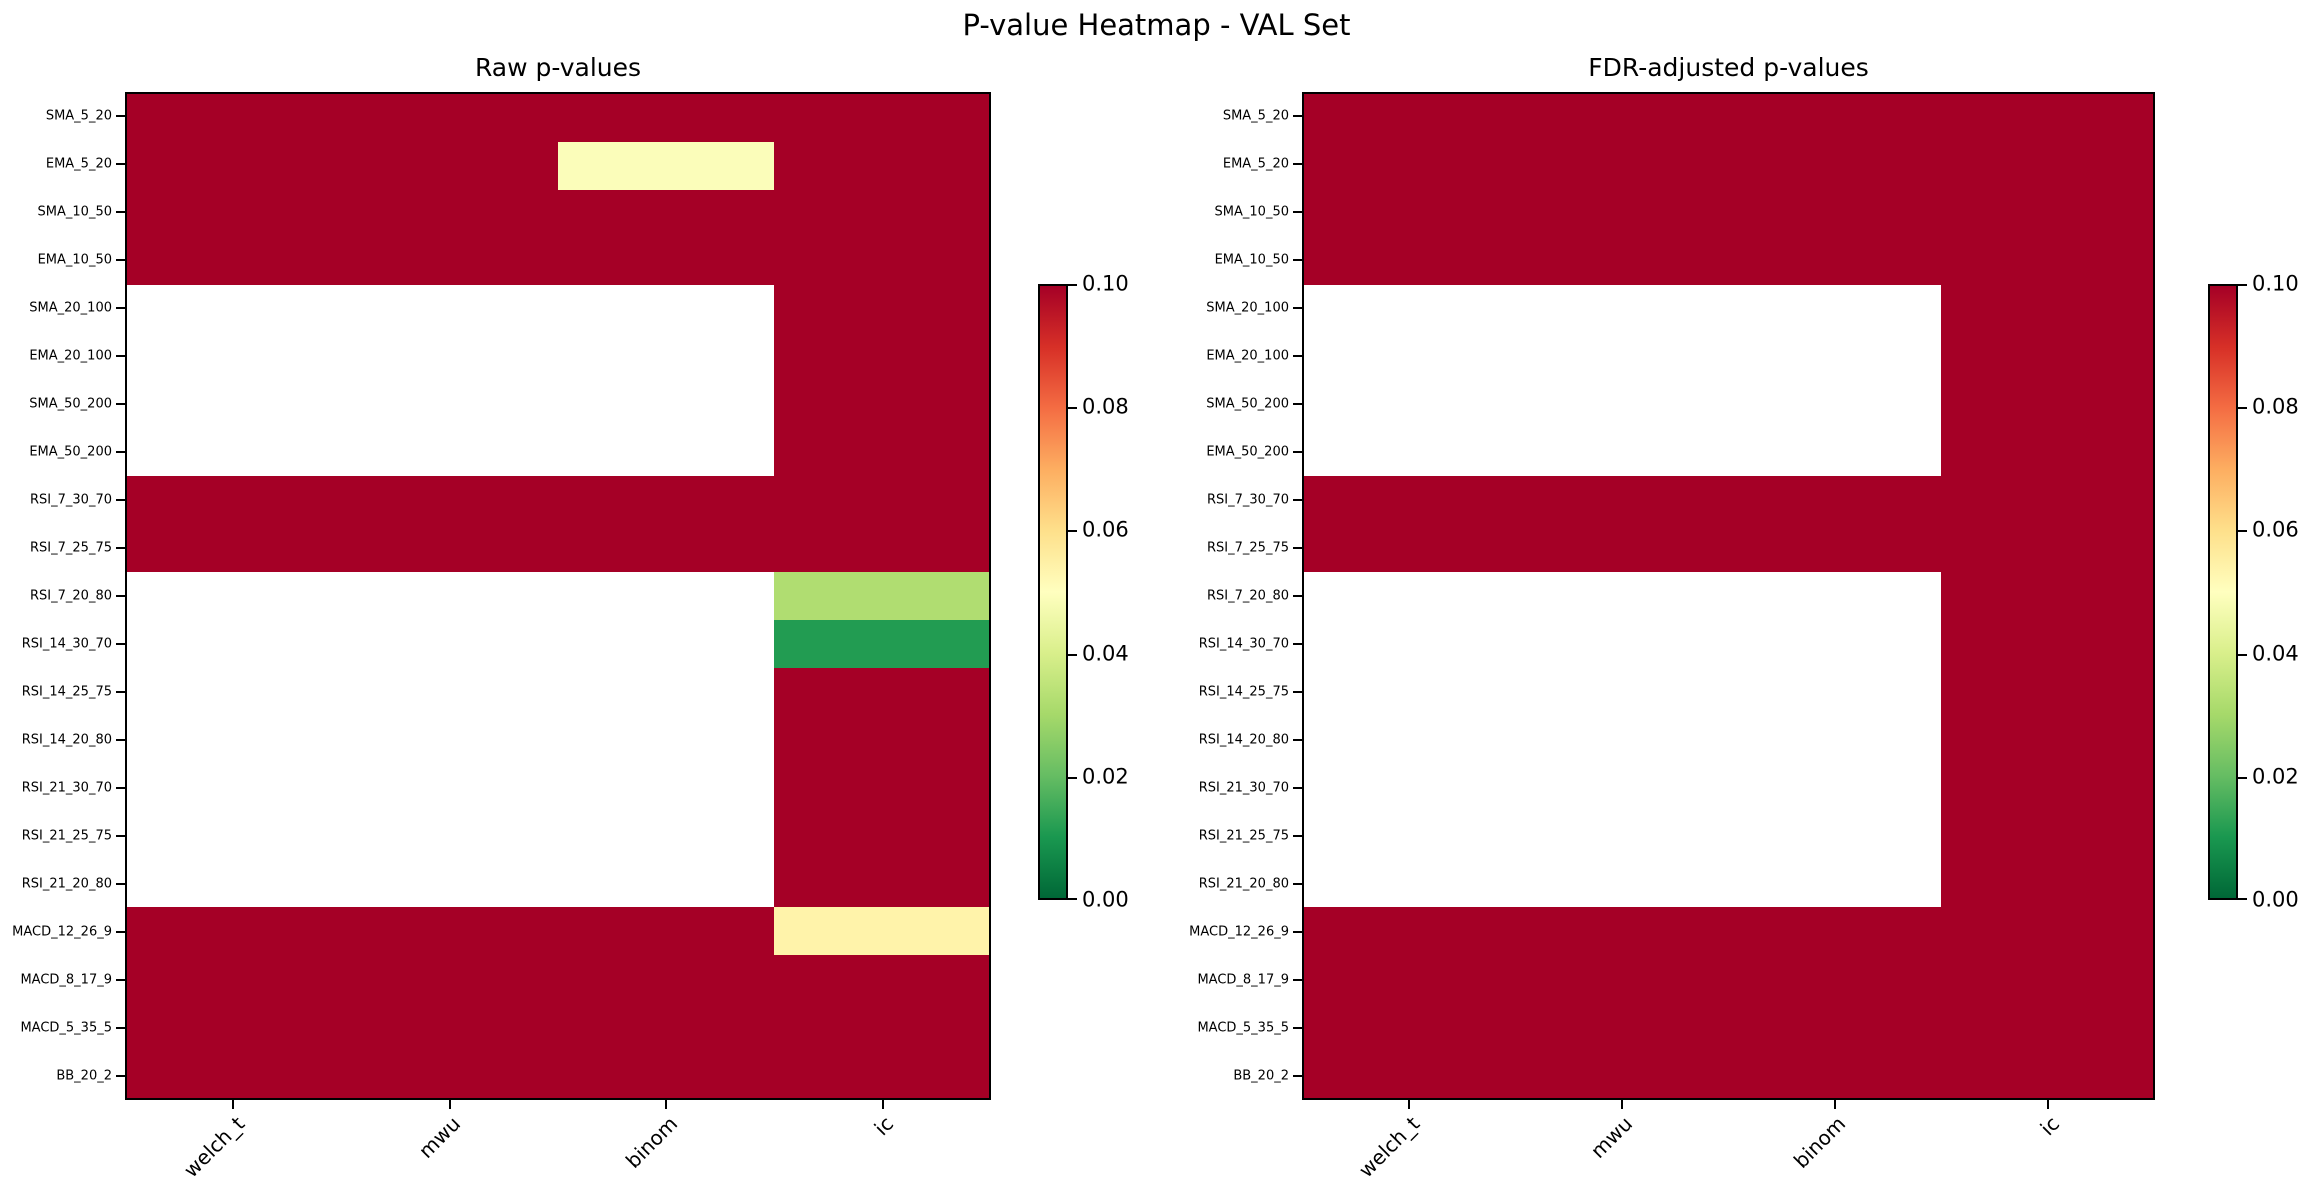 The width and height of the screenshot is (2313, 1184). What do you see at coordinates (2275, 653) in the screenshot?
I see `colorbar-tick-label: 0.04` at bounding box center [2275, 653].